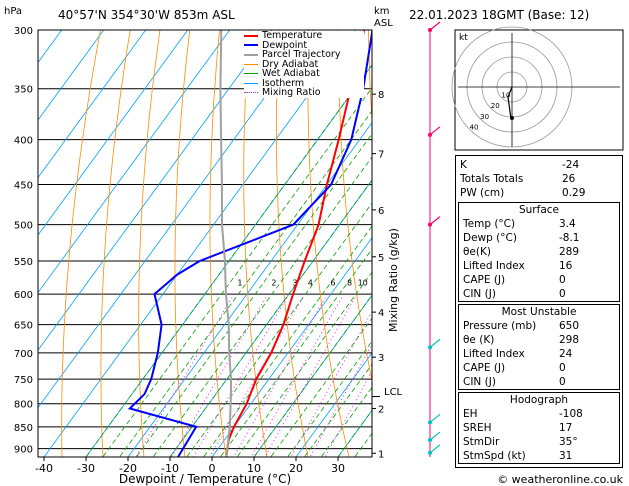 Image resolution: width=629 pixels, height=486 pixels. I want to click on surface-cin-row: CIN (J) 0, so click(514, 294).